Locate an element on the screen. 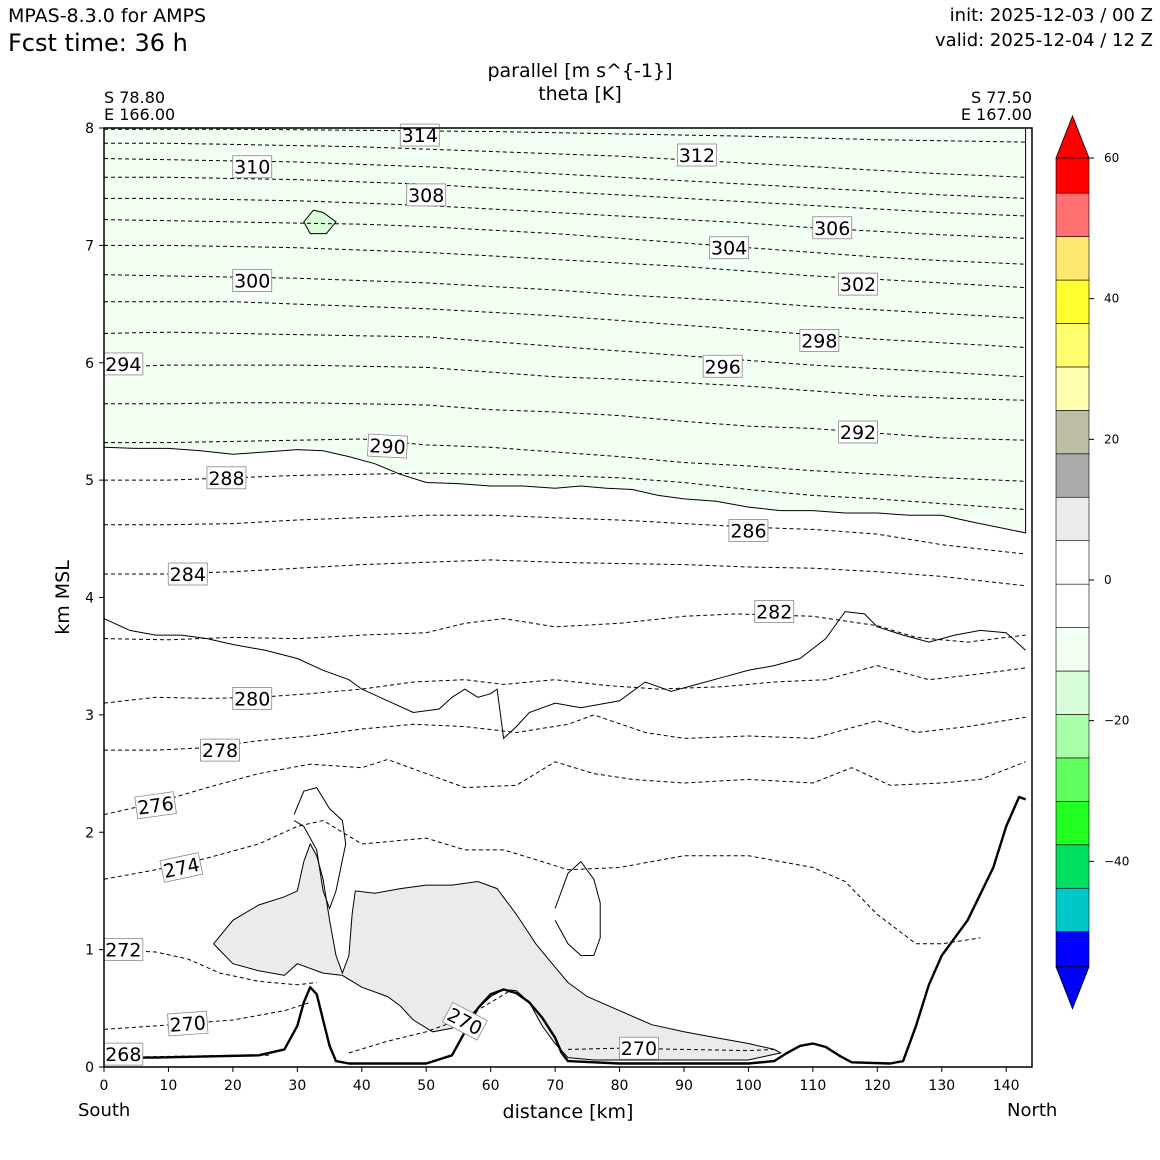 This screenshot has width=1160, height=1160. theta-label-text: 314 is located at coordinates (420, 136).